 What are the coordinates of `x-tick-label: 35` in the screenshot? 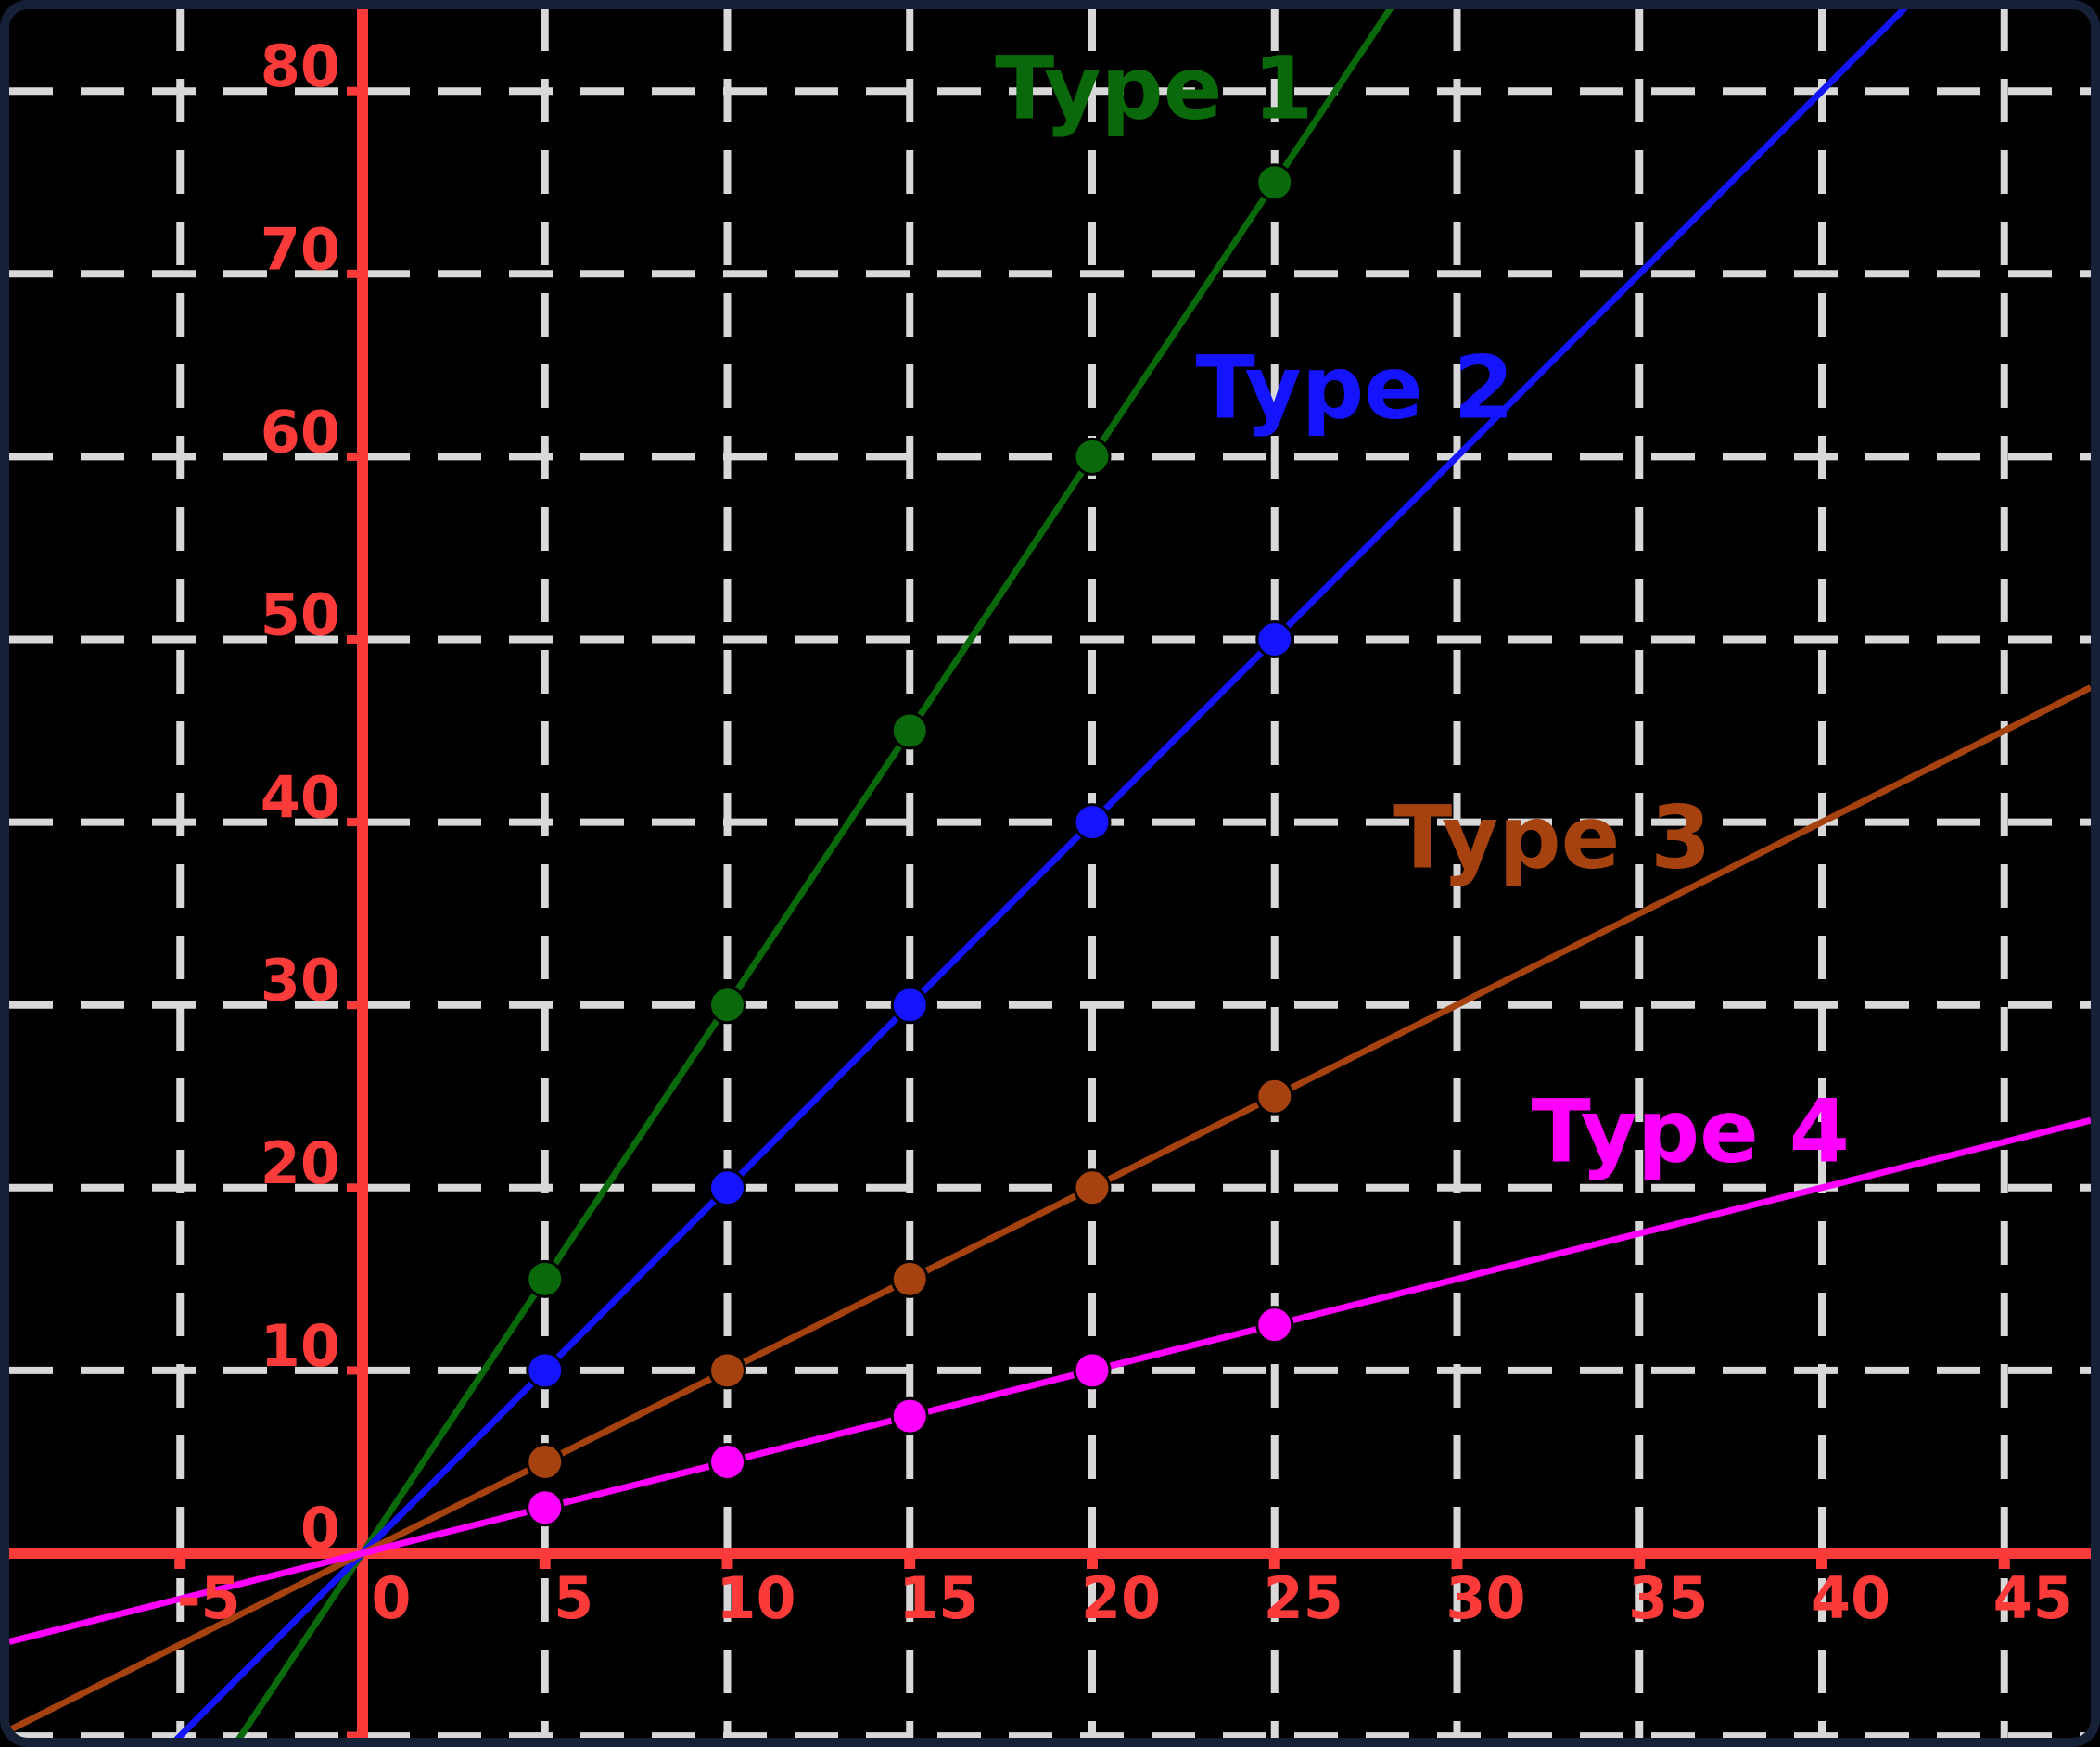 It's located at (1668, 1598).